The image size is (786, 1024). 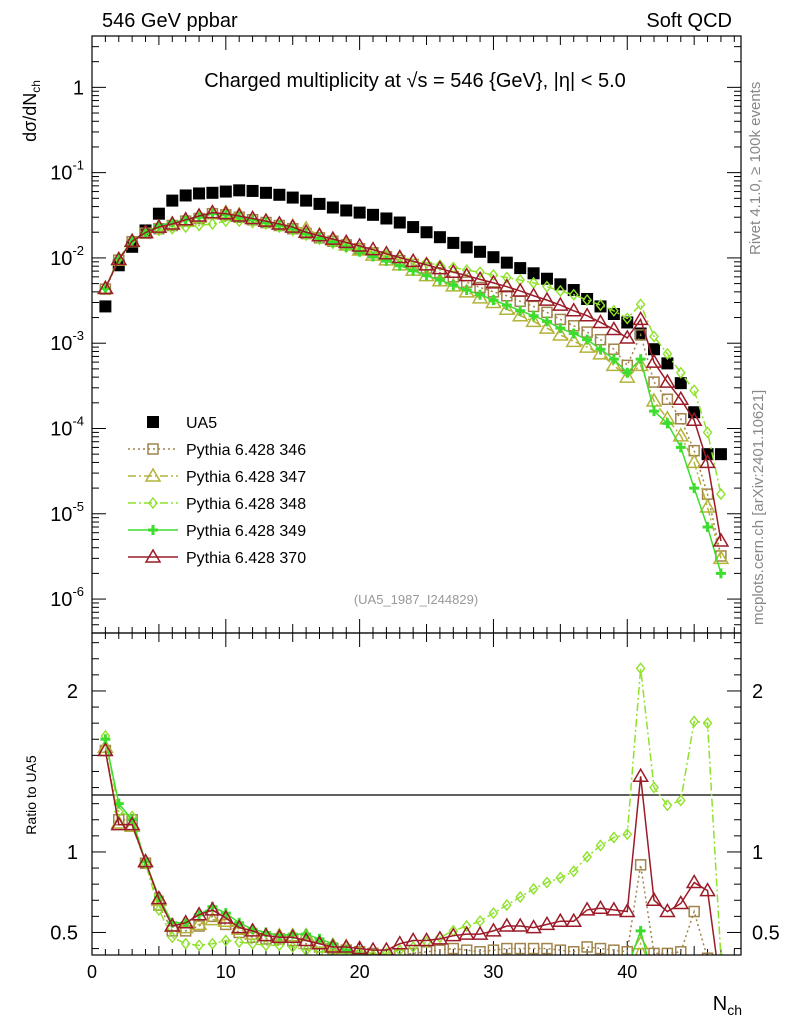 I want to click on legend-label-pythia-6-428-348: Pythia 6.428 348, so click(x=246, y=504).